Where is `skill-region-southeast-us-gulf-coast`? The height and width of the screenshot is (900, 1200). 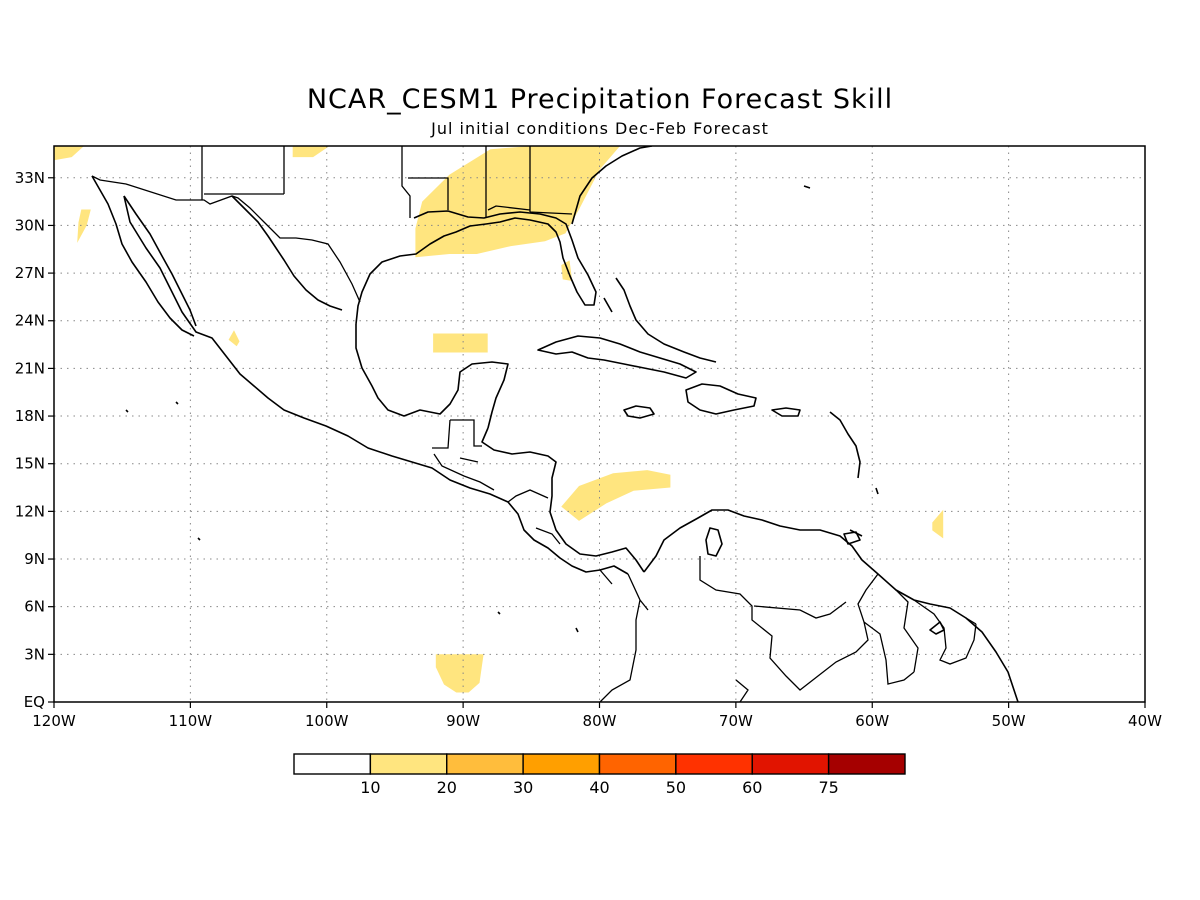 skill-region-southeast-us-gulf-coast is located at coordinates (517, 202).